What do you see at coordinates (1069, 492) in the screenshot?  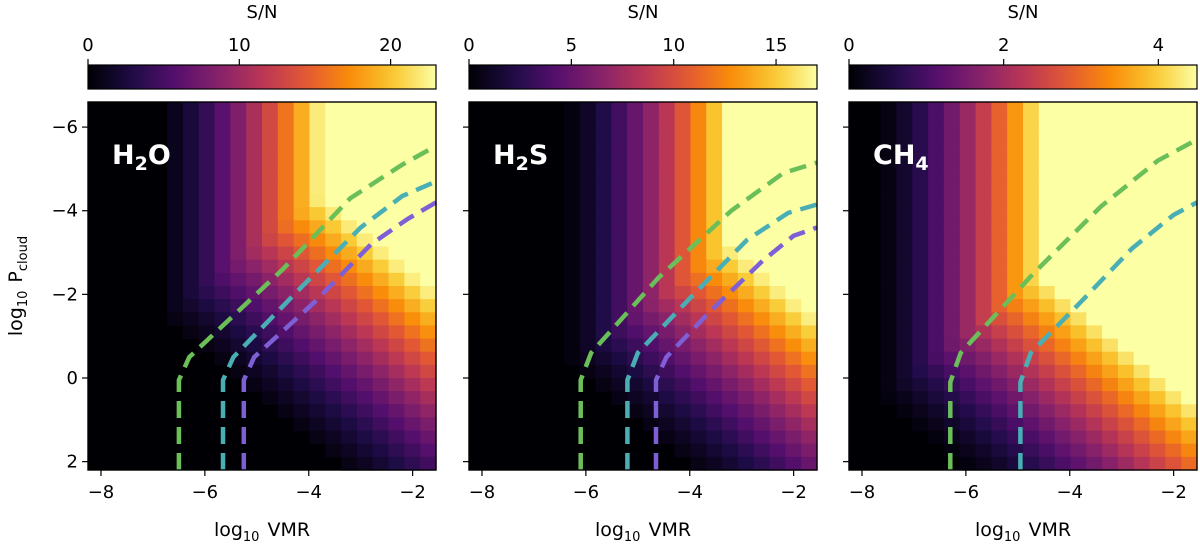 I see `x-tick-label: −4` at bounding box center [1069, 492].